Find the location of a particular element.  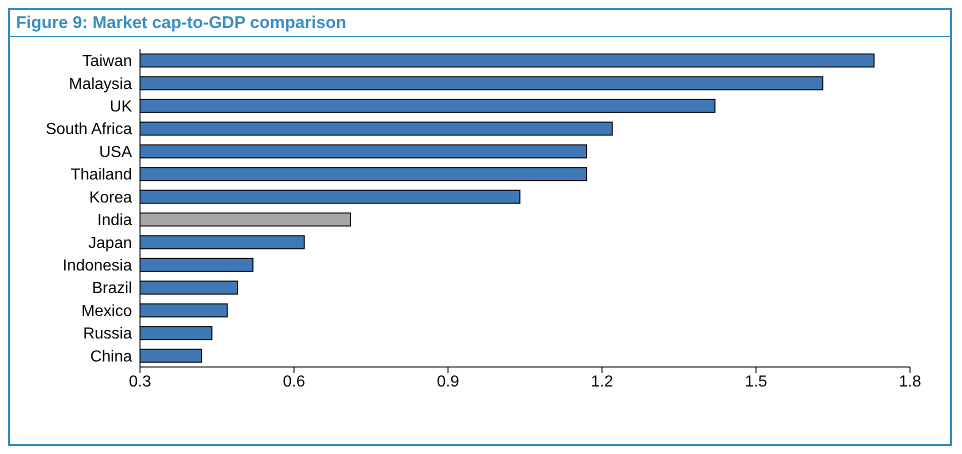

y-tick-label: South Africa is located at coordinates (89, 129).